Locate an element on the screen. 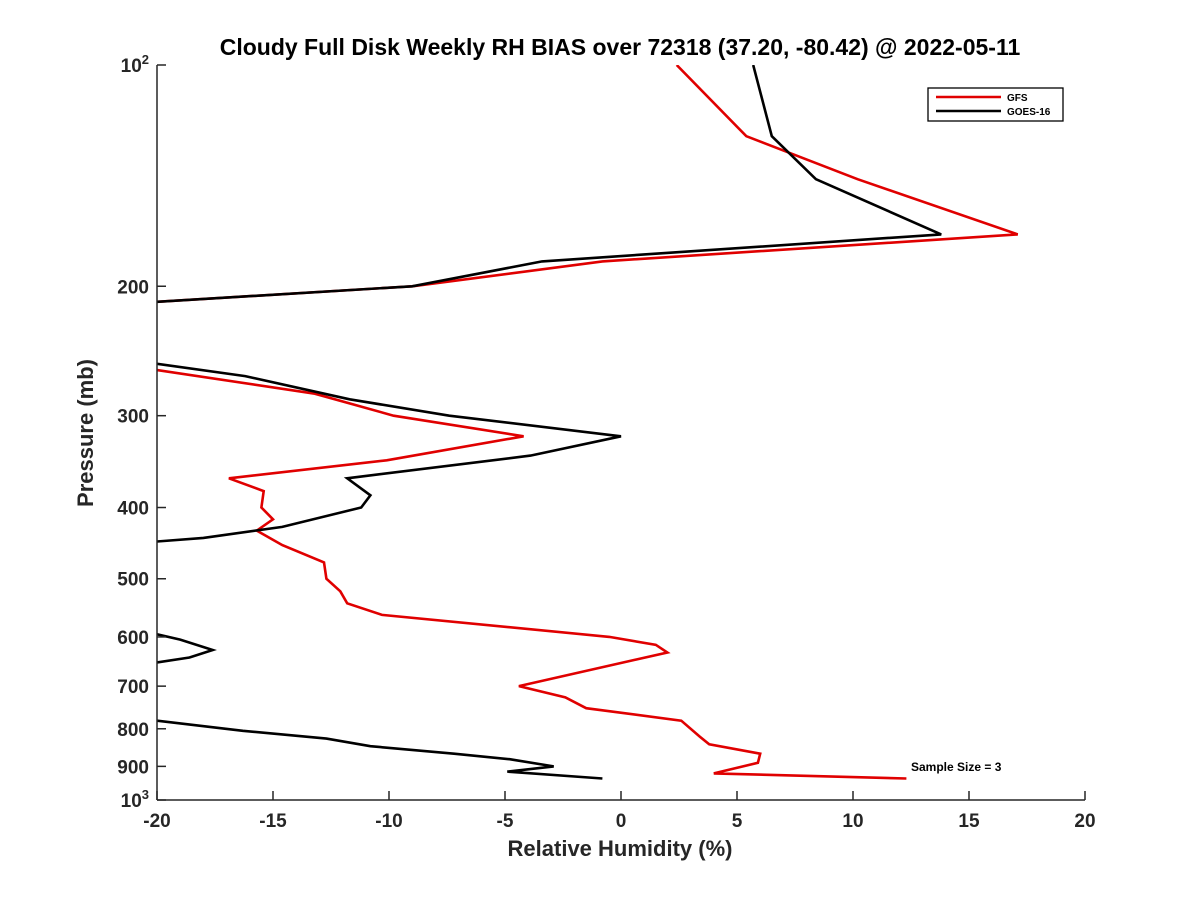 Image resolution: width=1200 pixels, height=900 pixels. legend-box is located at coordinates (995, 104).